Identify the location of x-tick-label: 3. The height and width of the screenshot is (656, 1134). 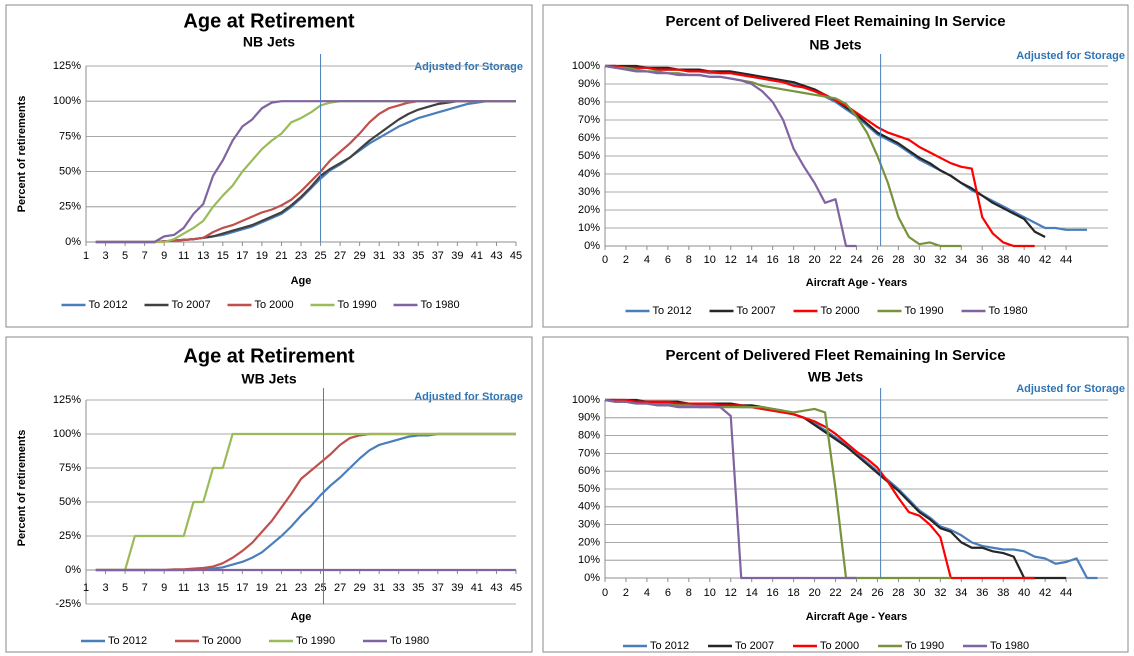
(105, 588).